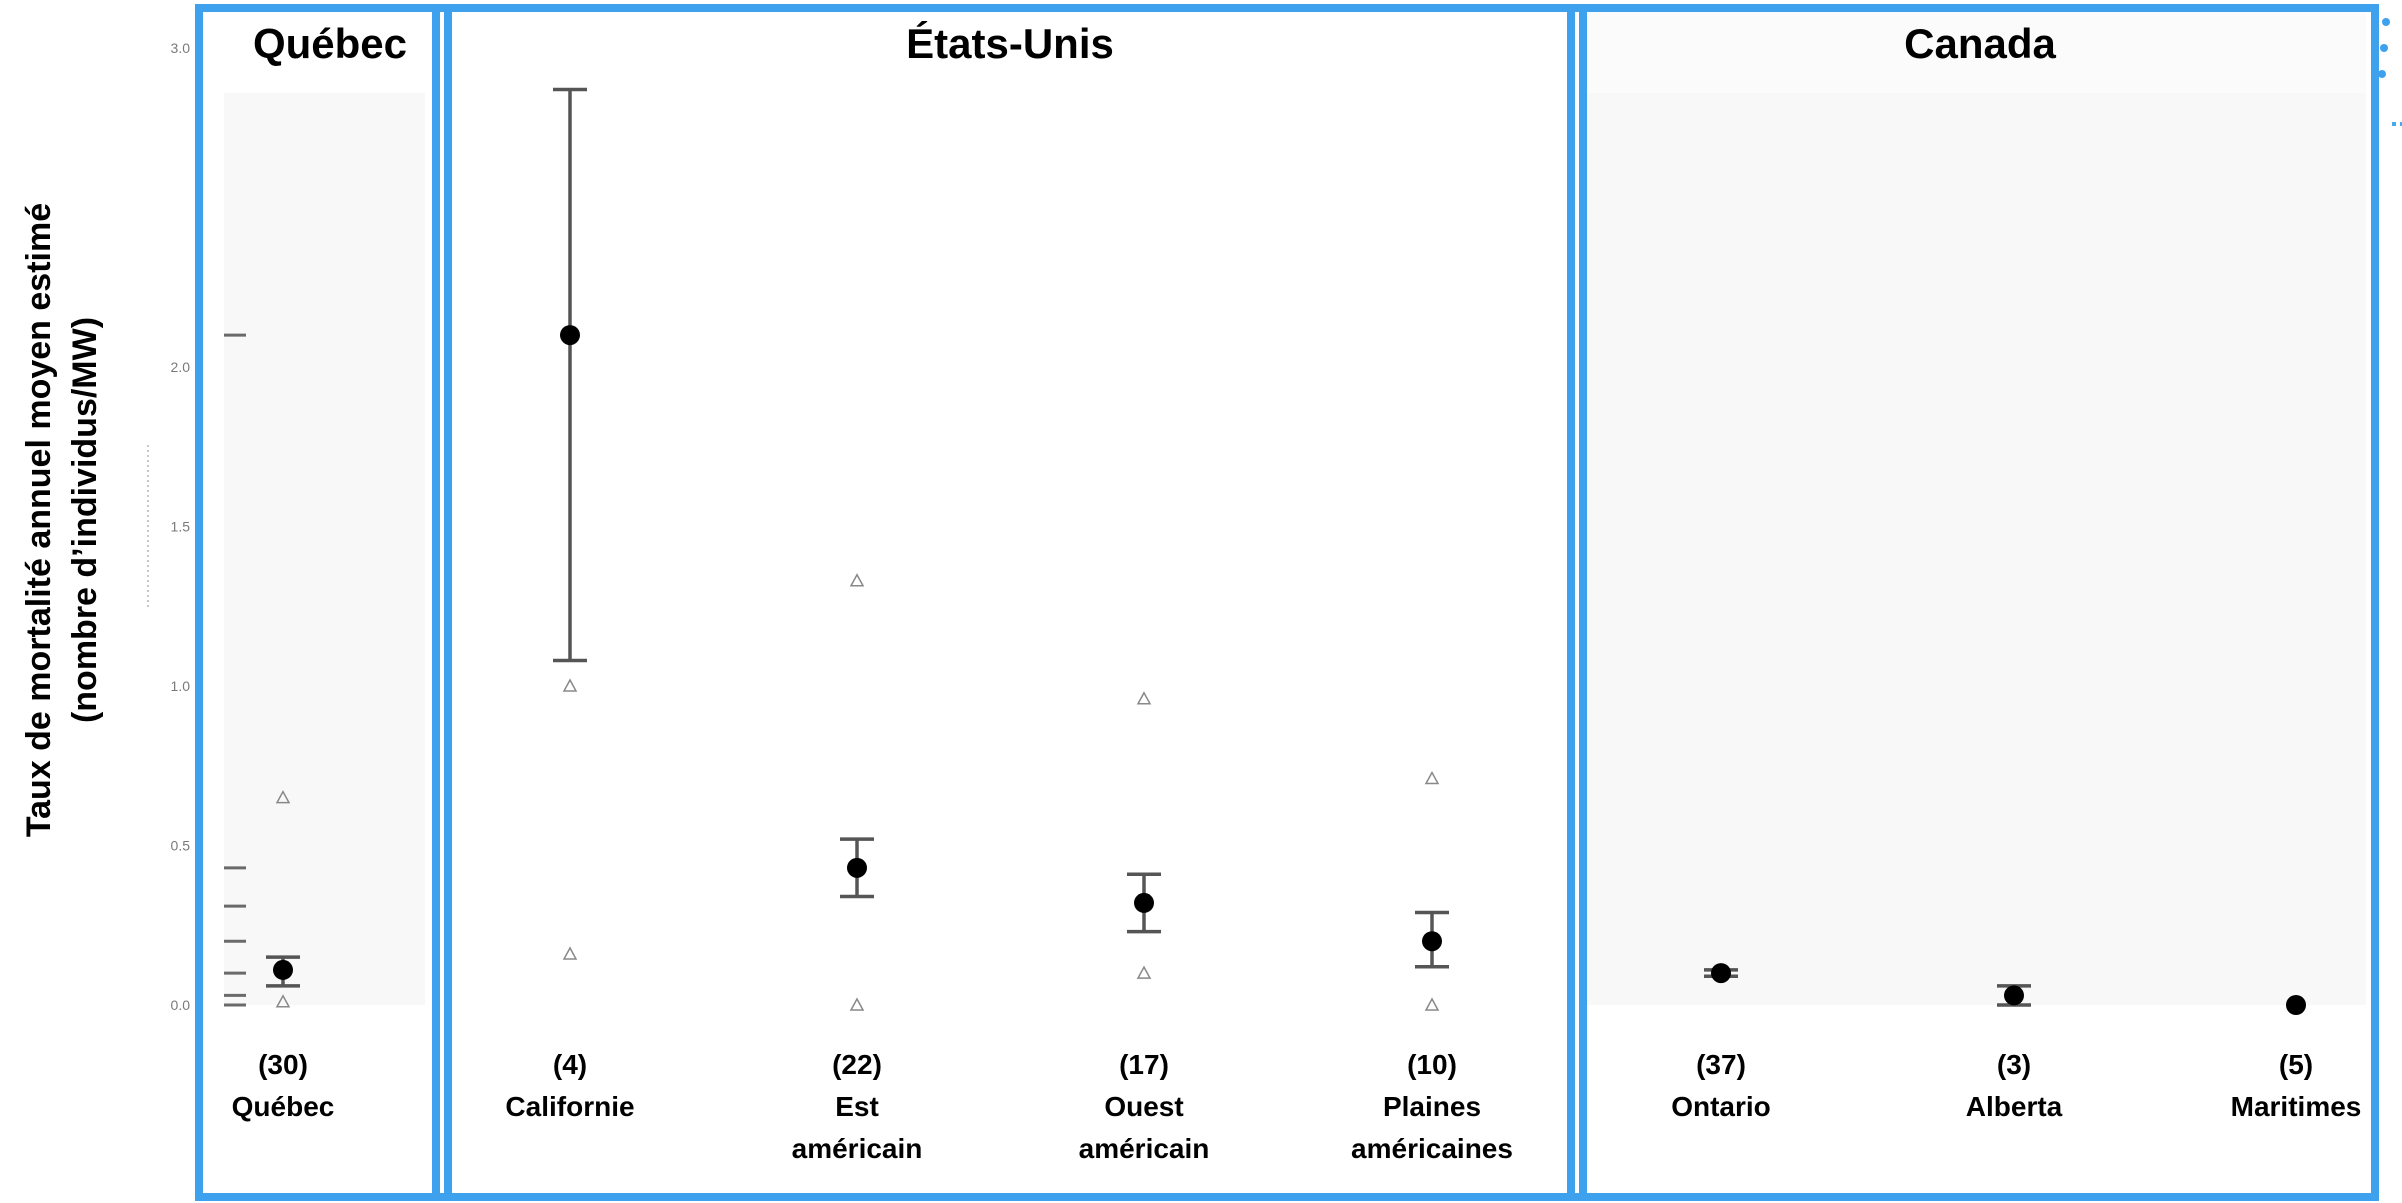 The width and height of the screenshot is (2402, 1203). I want to click on category-label: Alberta, so click(2014, 1106).